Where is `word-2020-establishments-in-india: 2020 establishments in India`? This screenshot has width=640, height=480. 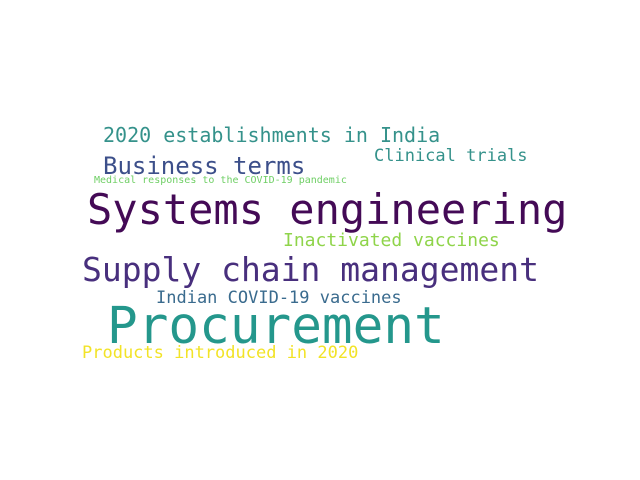 word-2020-establishments-in-india: 2020 establishments in India is located at coordinates (272, 135).